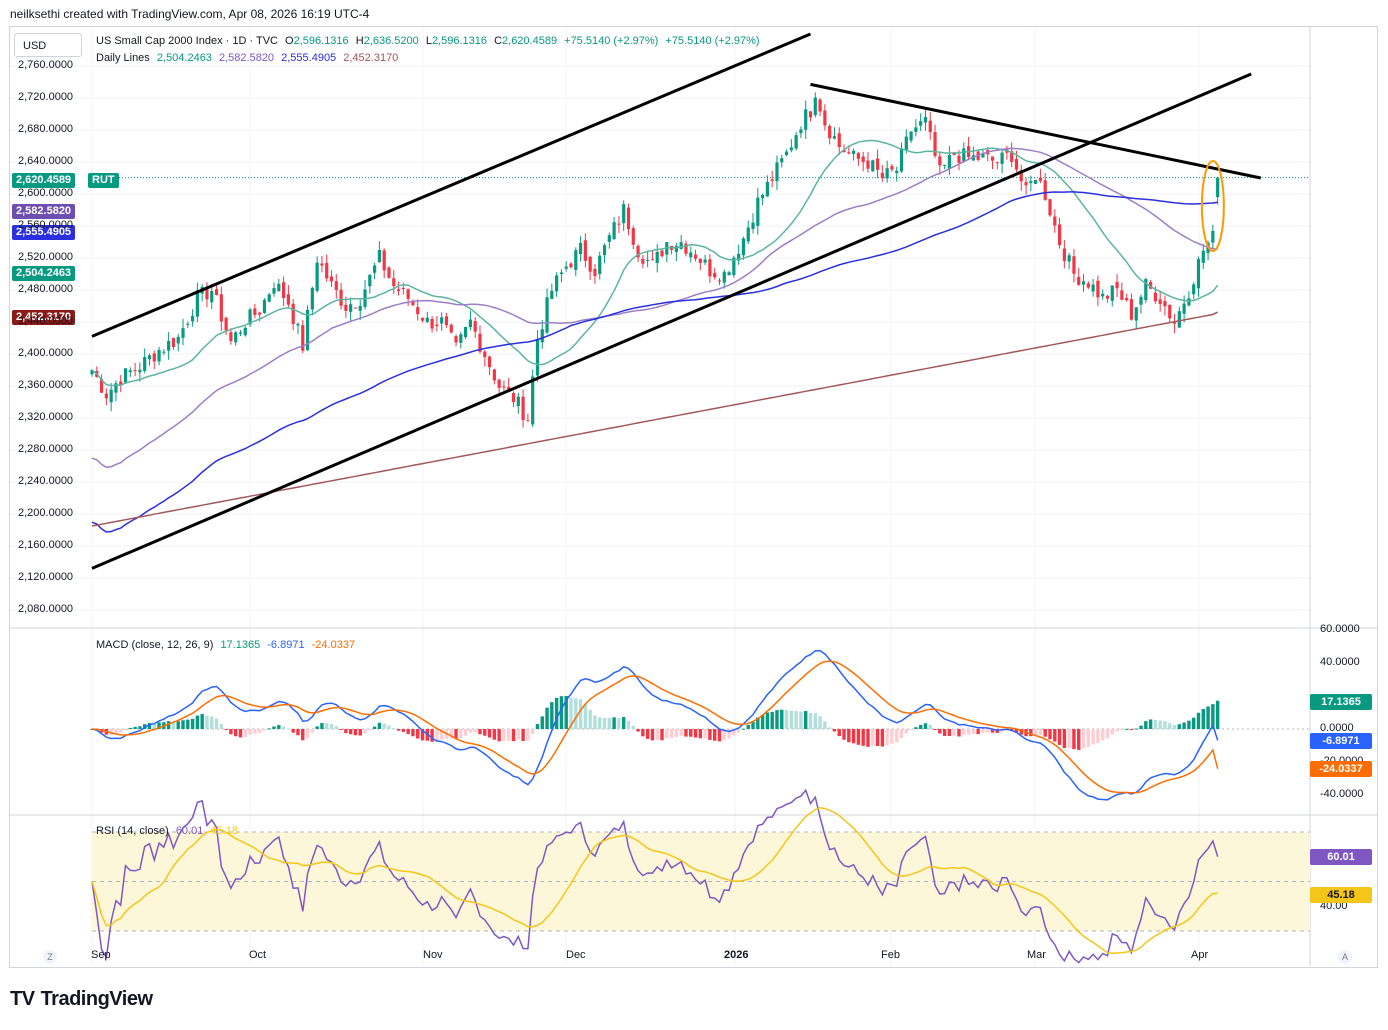 This screenshot has width=1388, height=1030. Describe the element at coordinates (1036, 131) in the screenshot. I see `trendline-descending-resistance` at that location.